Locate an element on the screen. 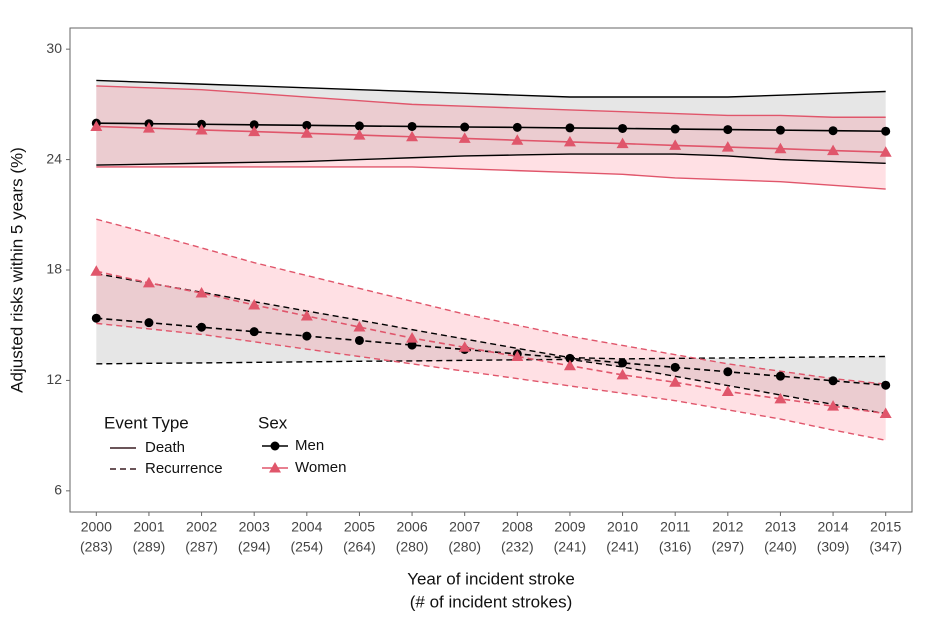 Image resolution: width=950 pixels, height=622 pixels. x-tick-count: (294) is located at coordinates (254, 547).